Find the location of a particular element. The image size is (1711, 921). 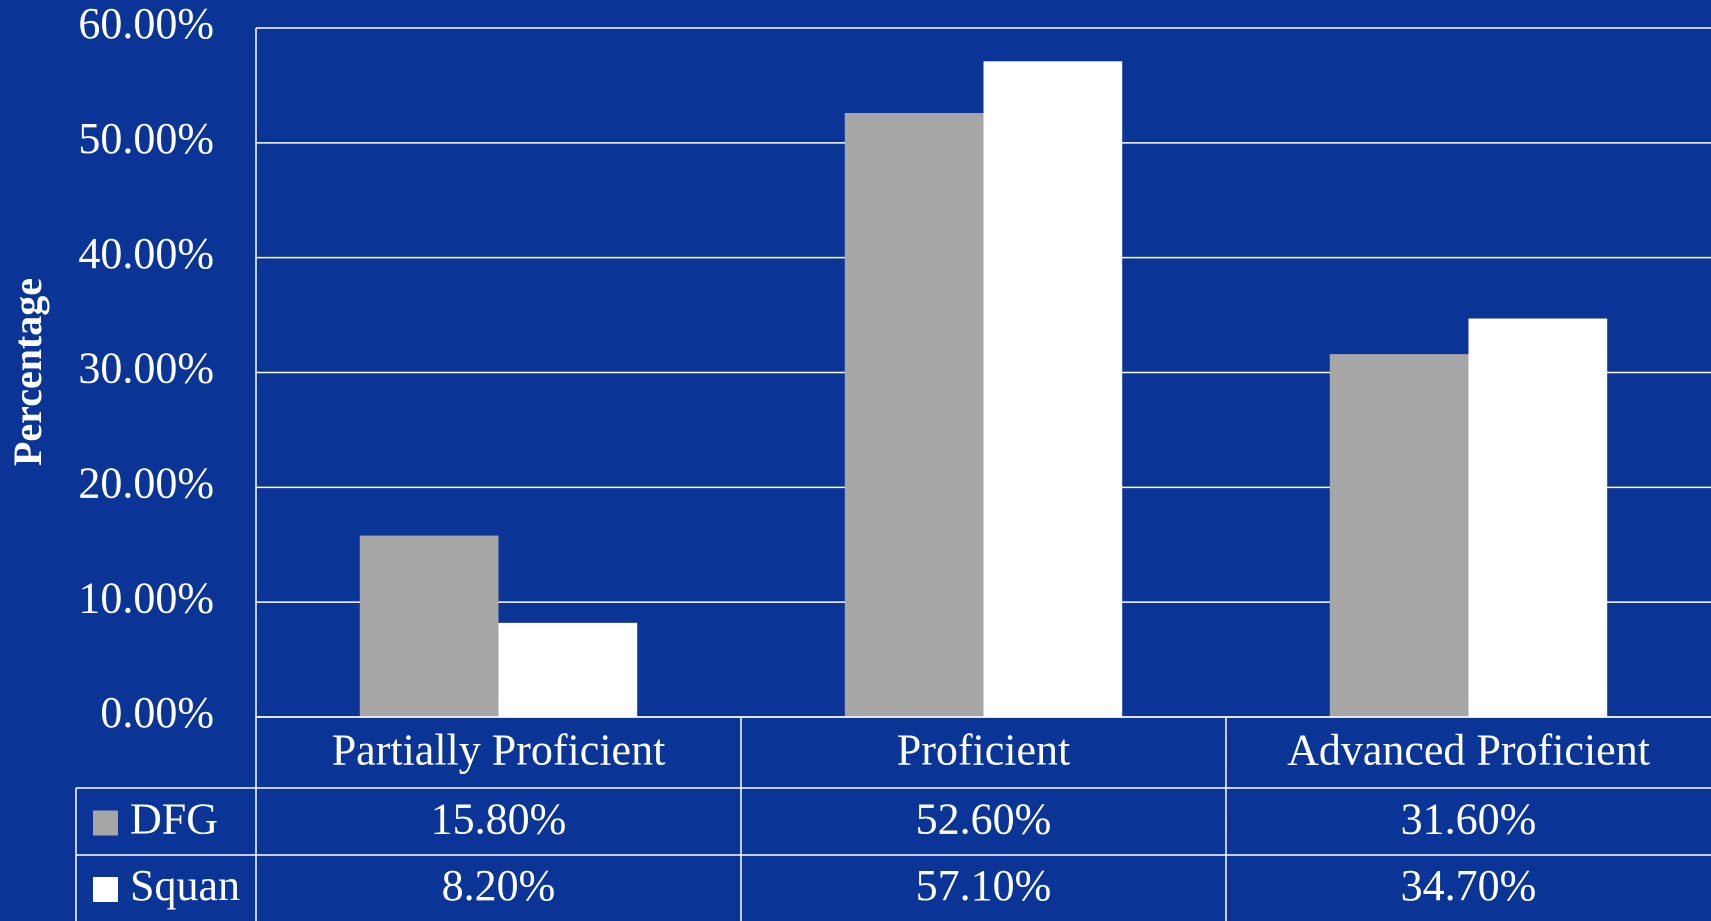

data-table-value: 57.10% is located at coordinates (984, 885).